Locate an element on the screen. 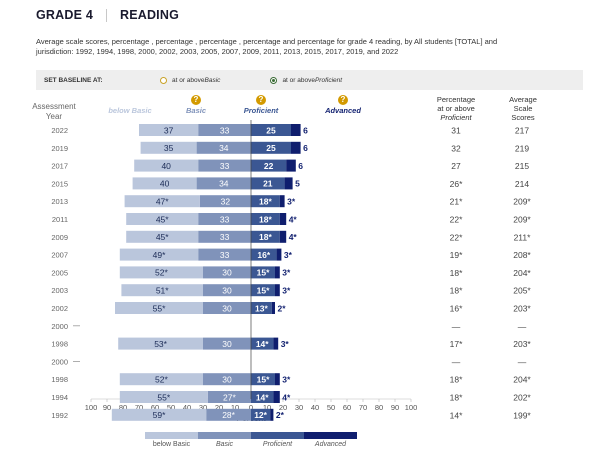 Image resolution: width=600 pixels, height=455 pixels. x-tick-label: 60 is located at coordinates (155, 407).